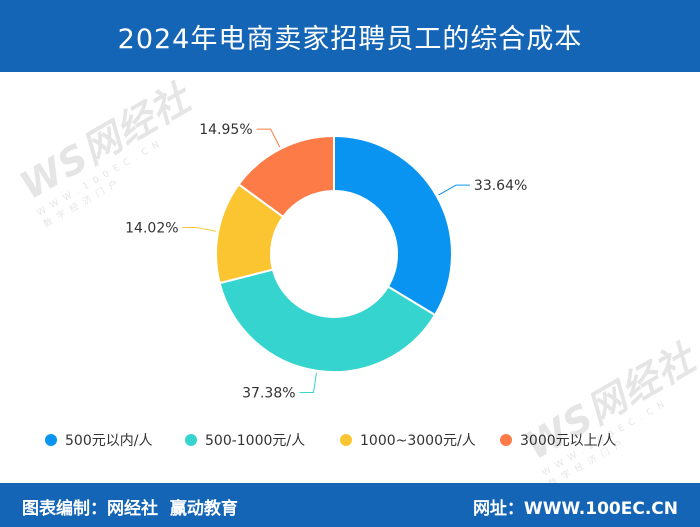 The width and height of the screenshot is (700, 527). What do you see at coordinates (418, 441) in the screenshot?
I see `legend-label: 1000~3000元/人` at bounding box center [418, 441].